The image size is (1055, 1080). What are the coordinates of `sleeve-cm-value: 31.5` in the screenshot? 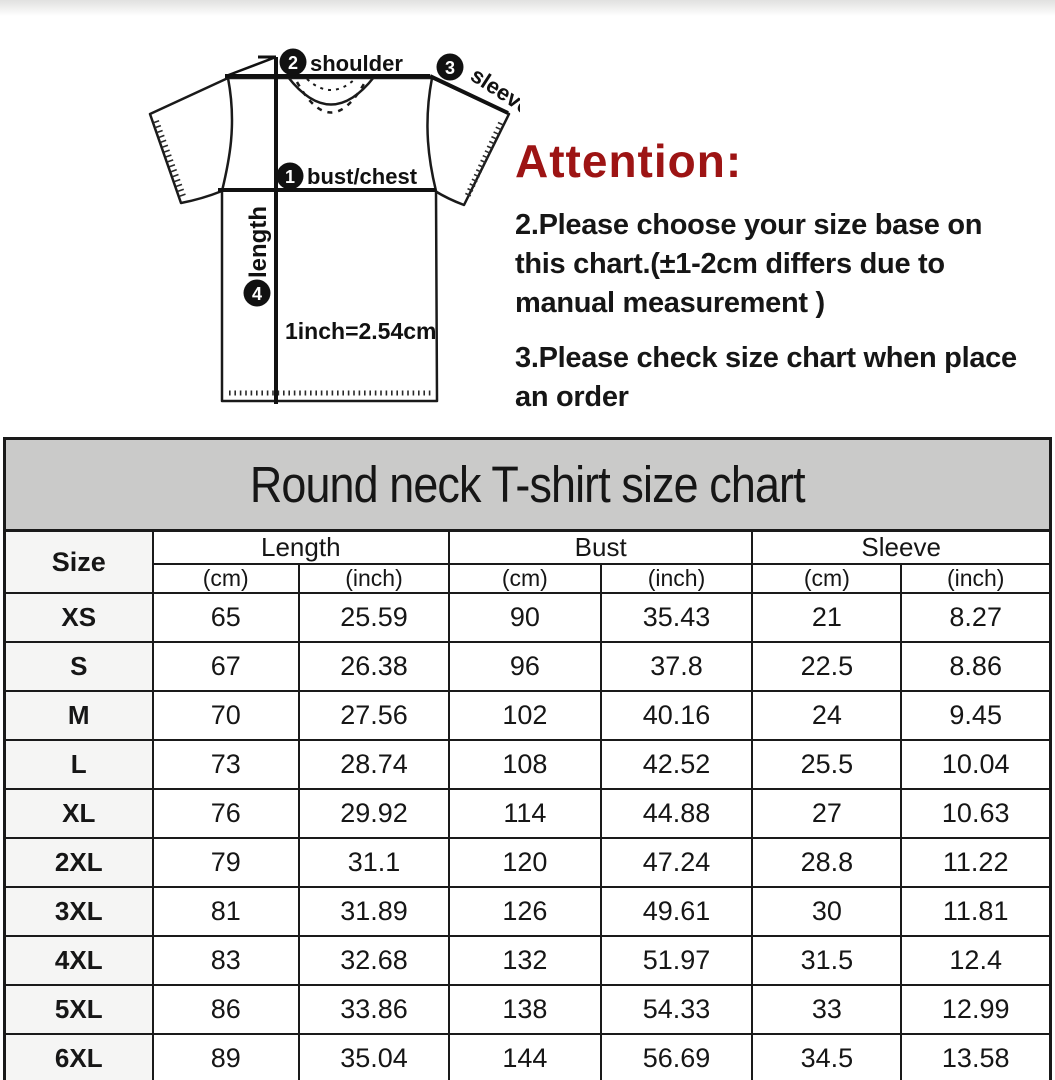 It's located at (827, 960).